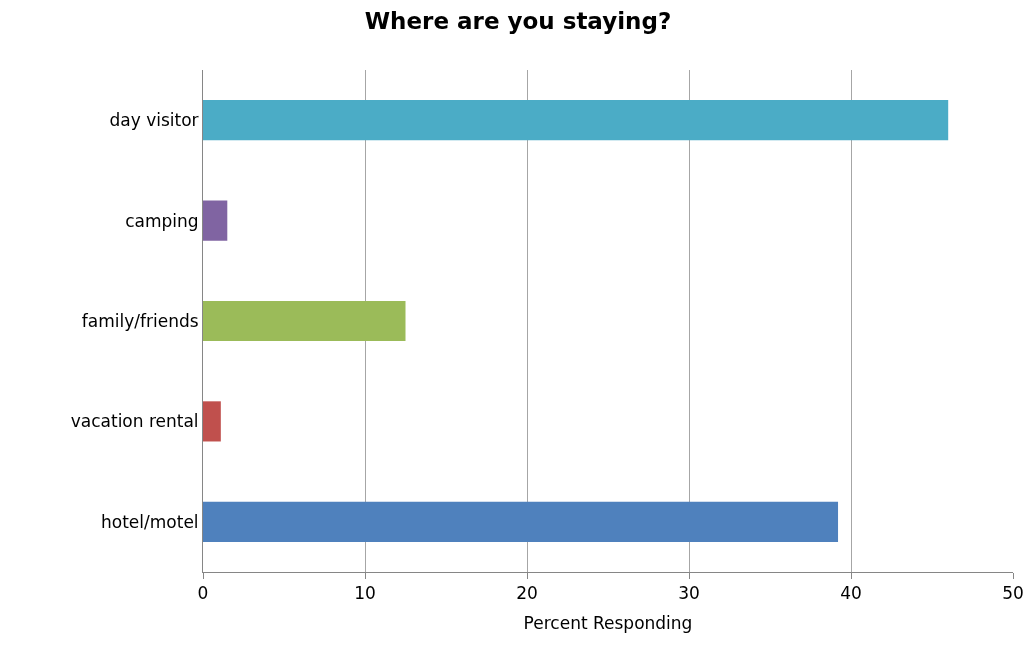 Image resolution: width=1036 pixels, height=660 pixels. I want to click on x-tick-label: 0, so click(203, 593).